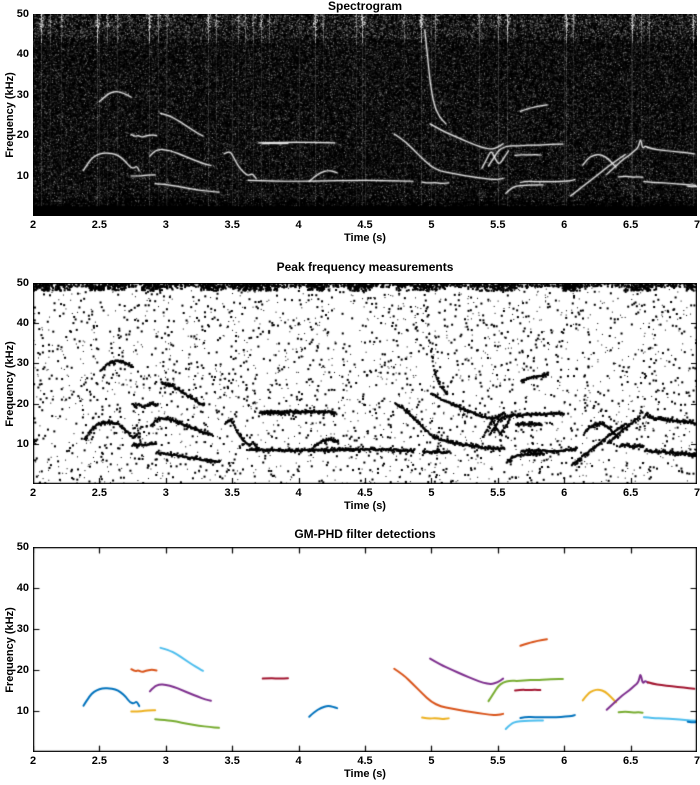 Image resolution: width=700 pixels, height=785 pixels. What do you see at coordinates (10, 115) in the screenshot?
I see `panel1-ylabel: Frequency (kHz)` at bounding box center [10, 115].